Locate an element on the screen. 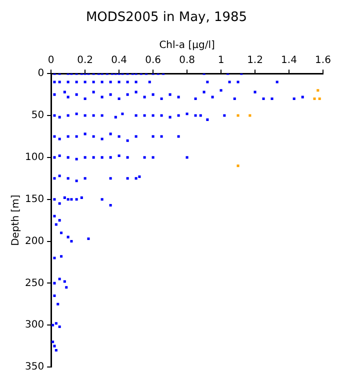 The height and width of the screenshot is (384, 343). y-tick-label: 350 is located at coordinates (34, 367).